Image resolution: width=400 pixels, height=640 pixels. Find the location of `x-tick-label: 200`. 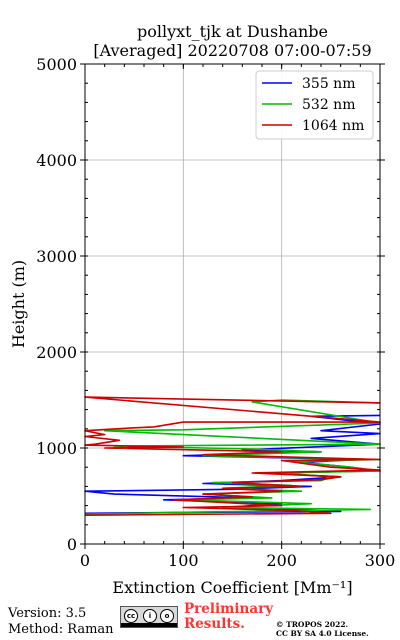

x-tick-label: 200 is located at coordinates (281, 560).